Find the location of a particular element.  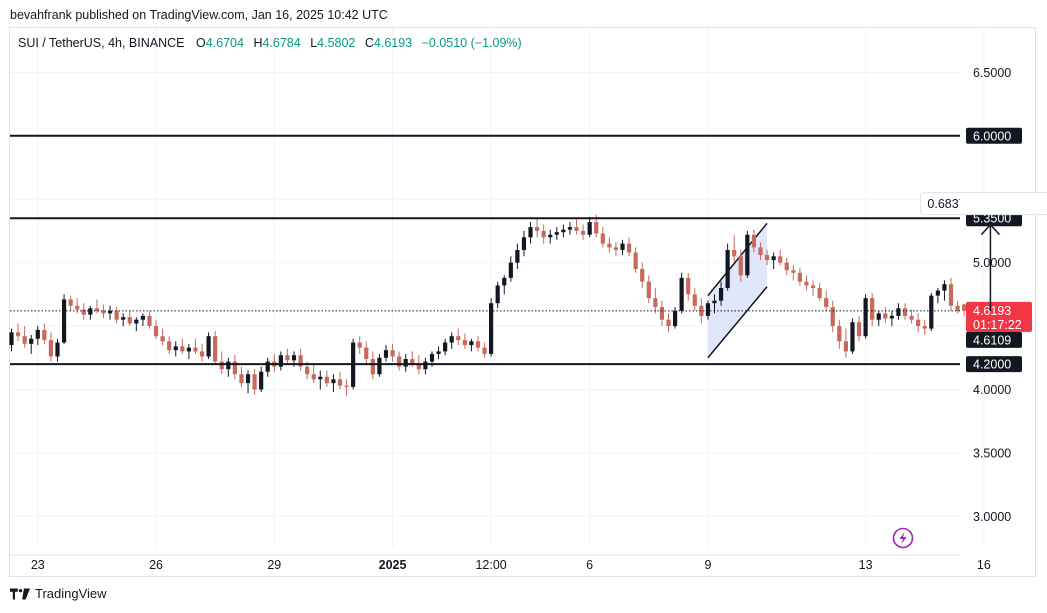

level-badge-label: 4.2000 is located at coordinates (992, 365).